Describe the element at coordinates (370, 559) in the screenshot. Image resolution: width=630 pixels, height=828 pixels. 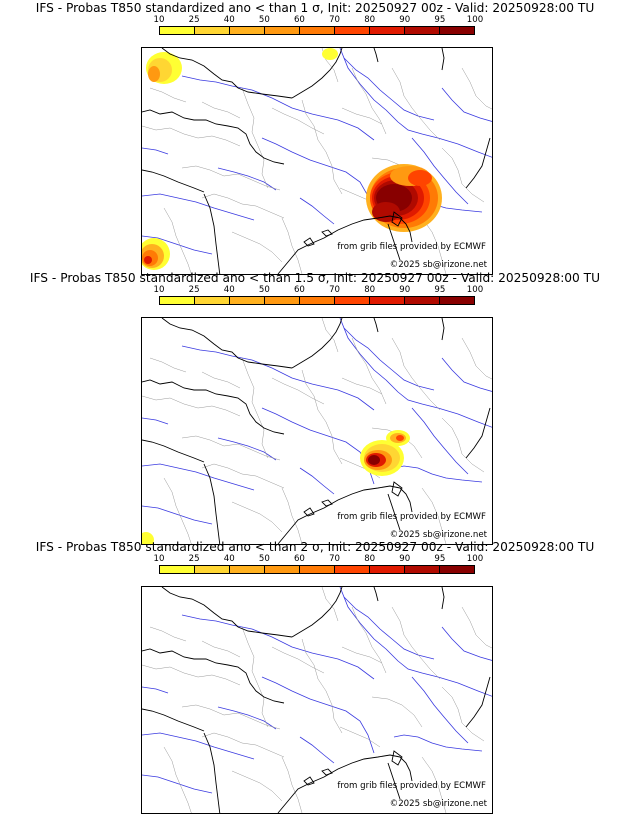
I see `colorbar-tick-label: 80` at that location.